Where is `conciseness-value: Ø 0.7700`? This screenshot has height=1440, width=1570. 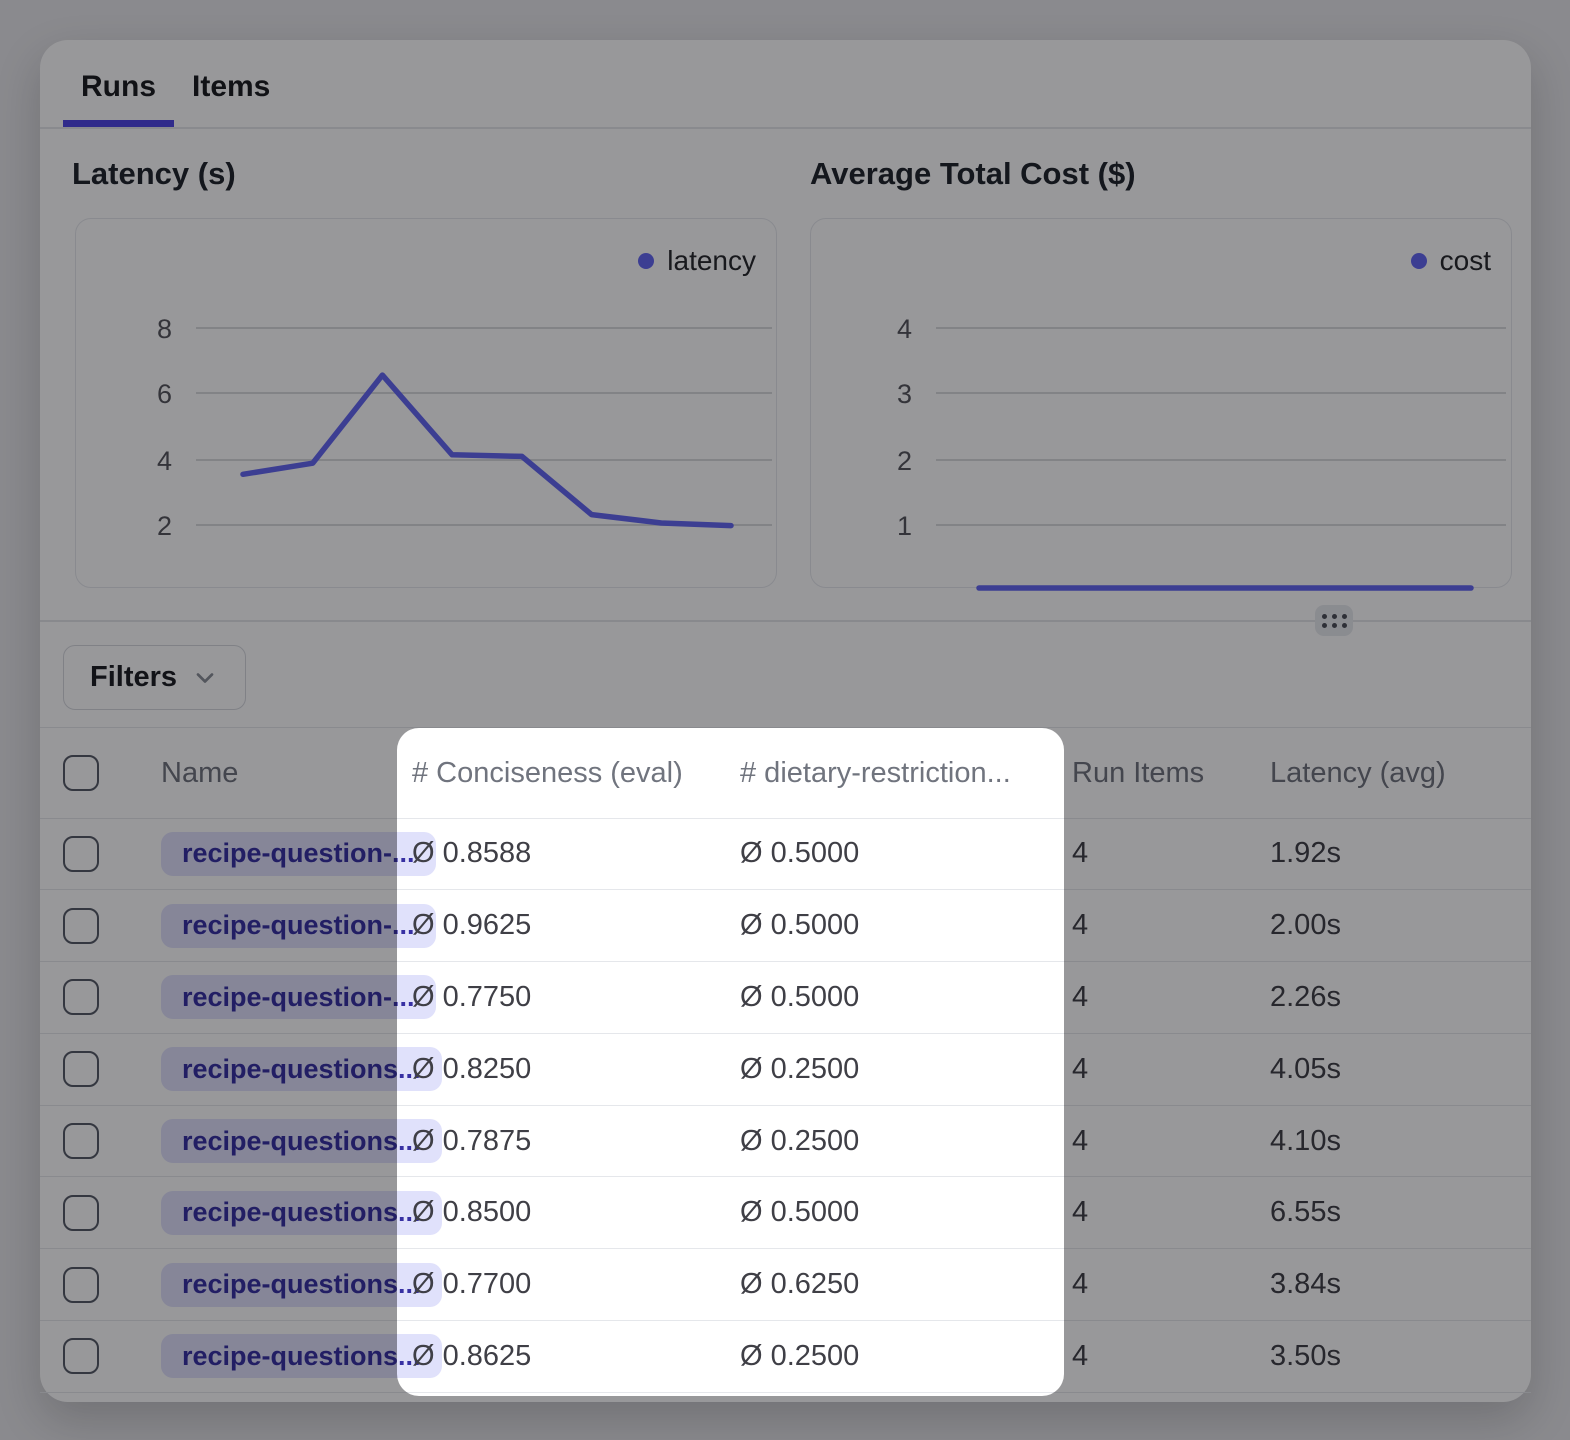
conciseness-value: Ø 0.7700 is located at coordinates (472, 1284).